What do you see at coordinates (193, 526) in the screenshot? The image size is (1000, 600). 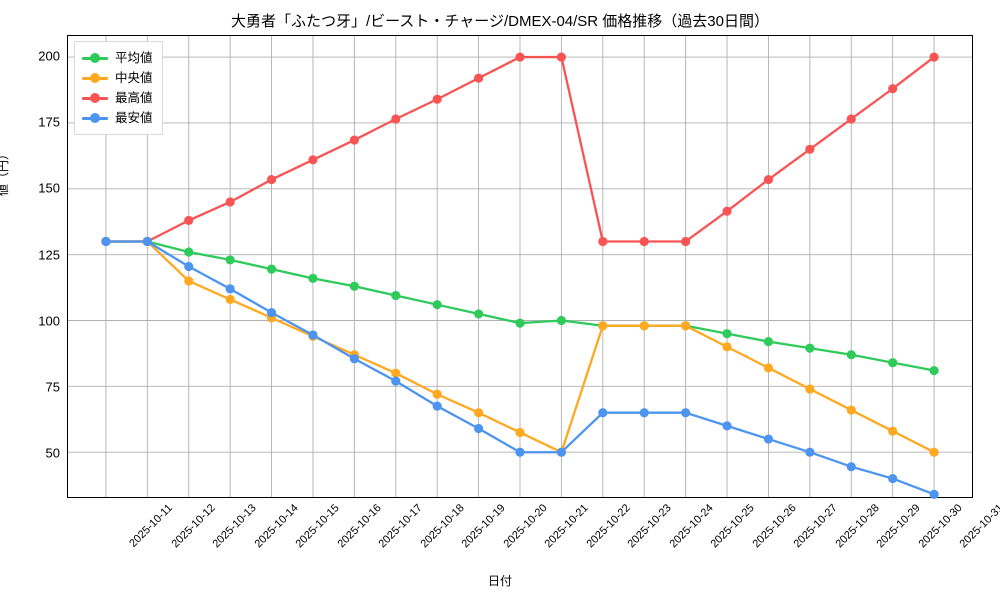 I see `x-axis-tick: 2025-10-12` at bounding box center [193, 526].